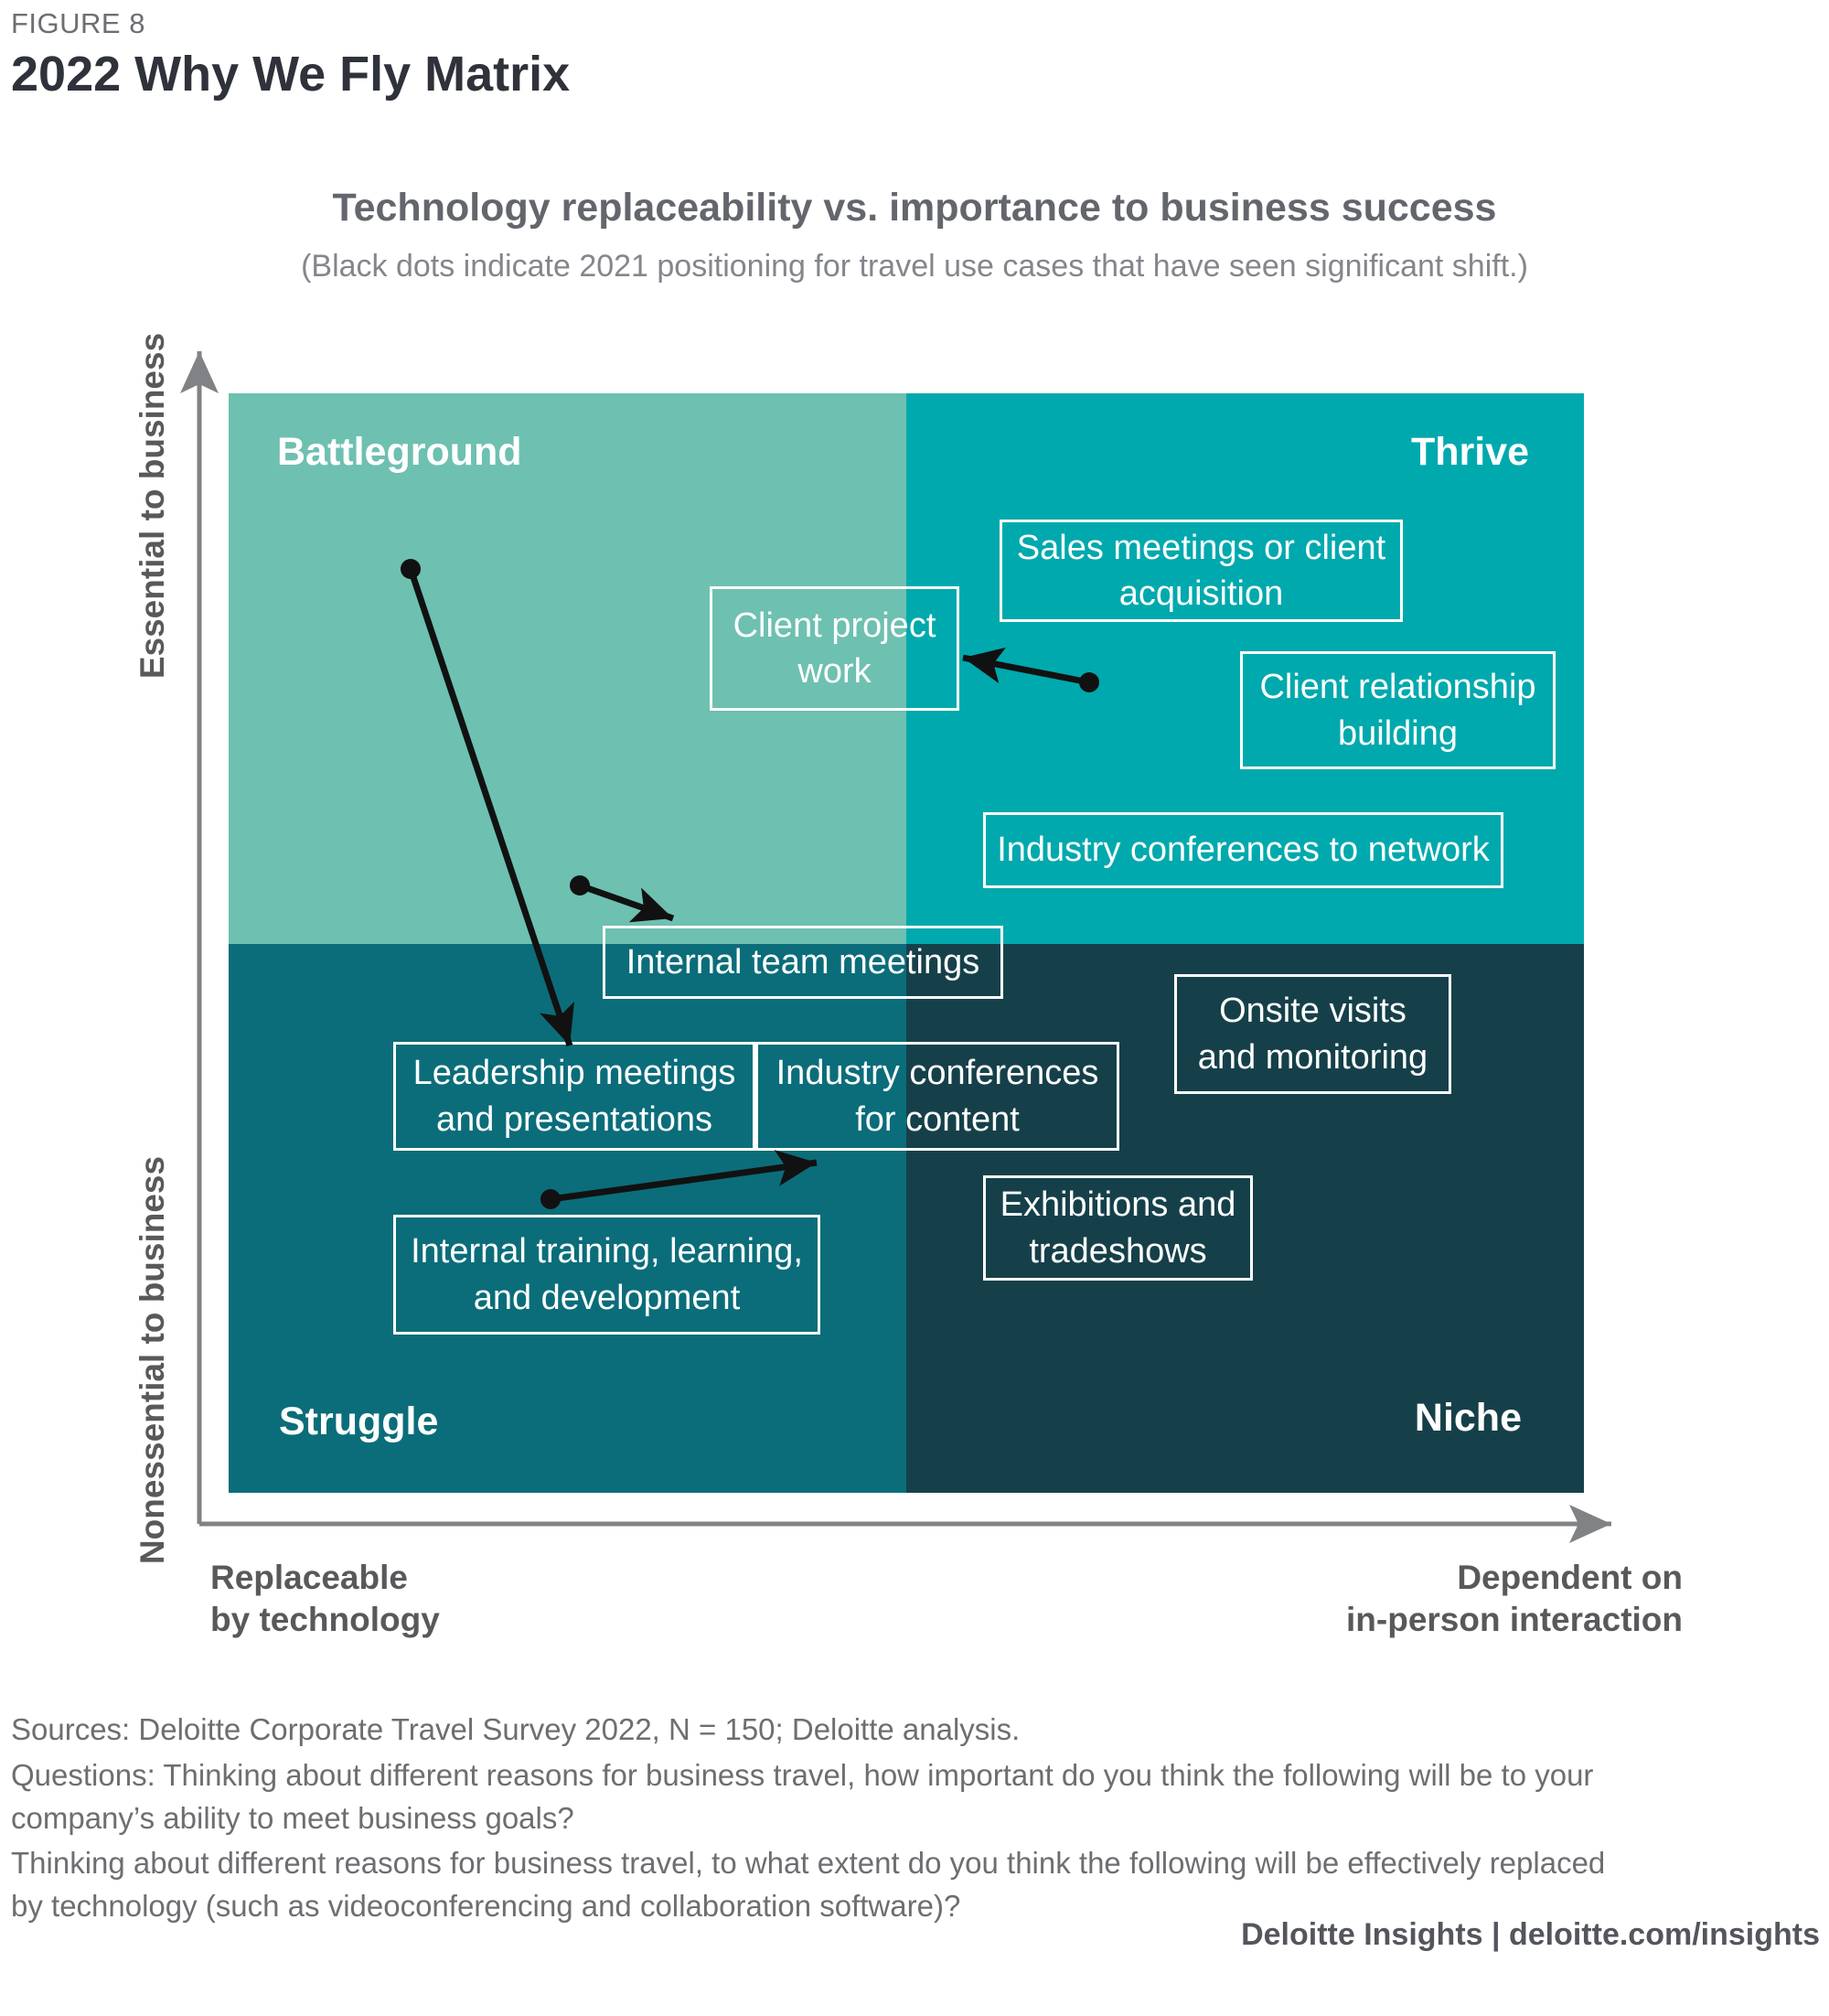 The image size is (1829, 2016). I want to click on use-case-exhibitions-tradeshows: Exhibitions and tradeshows, so click(1118, 1228).